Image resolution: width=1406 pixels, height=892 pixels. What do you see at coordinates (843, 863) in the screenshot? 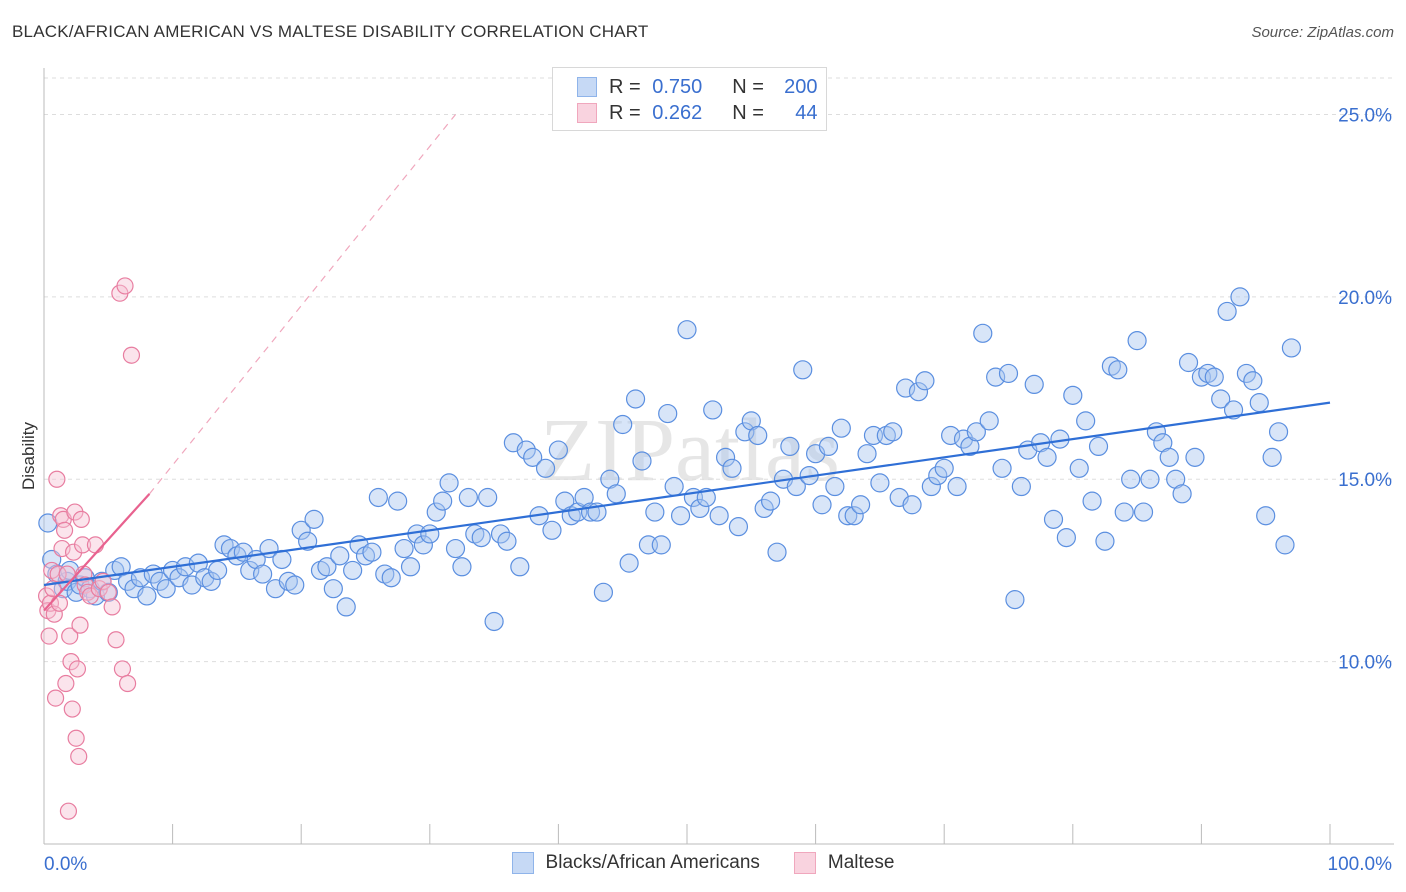
I see `bottom-legend-maltese: Maltese` at bounding box center [843, 863].